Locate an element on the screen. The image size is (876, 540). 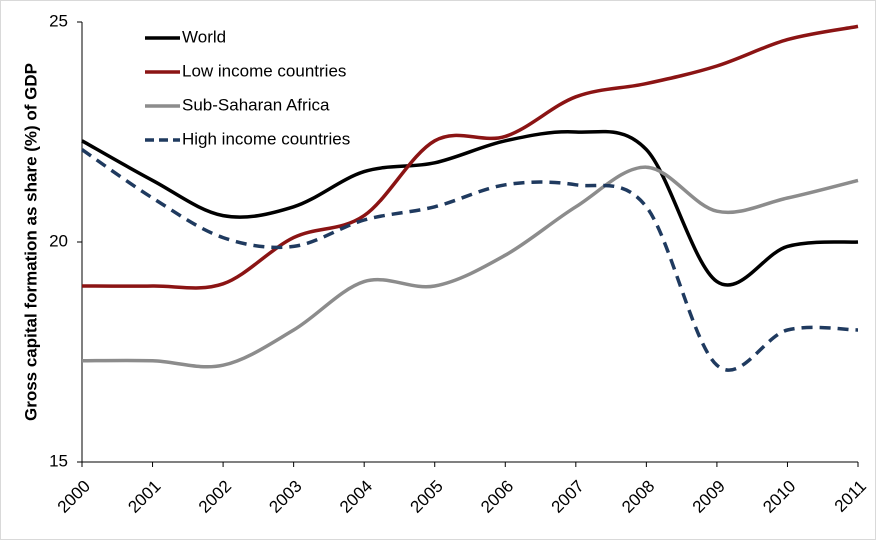
legend-label: World is located at coordinates (204, 36).